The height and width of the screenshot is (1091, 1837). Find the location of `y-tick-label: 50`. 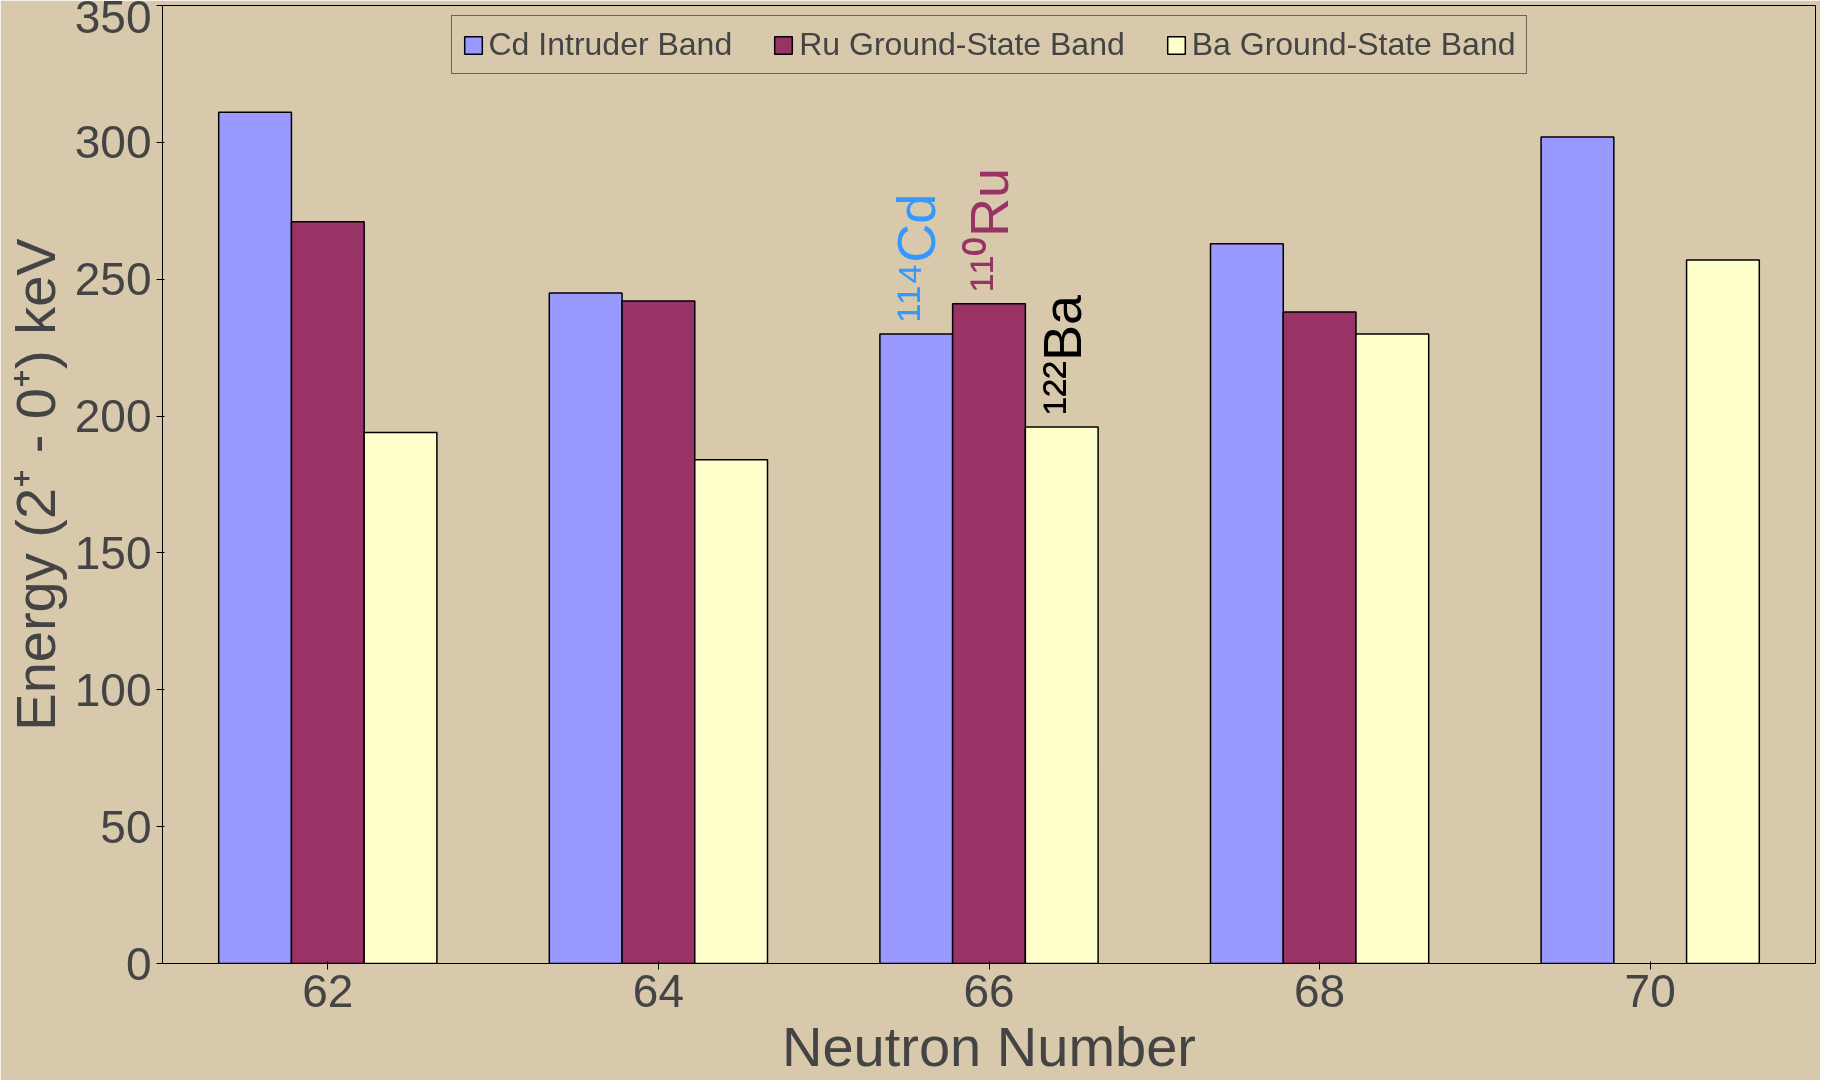

y-tick-label: 50 is located at coordinates (126, 826).